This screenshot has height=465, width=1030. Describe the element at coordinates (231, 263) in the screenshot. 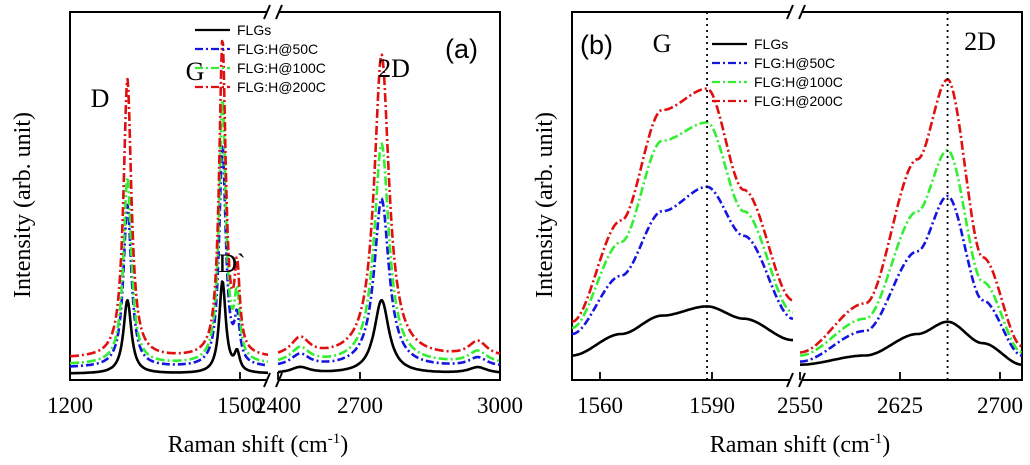

I see `panel-a-peak-label-d-prime: D`` at that location.